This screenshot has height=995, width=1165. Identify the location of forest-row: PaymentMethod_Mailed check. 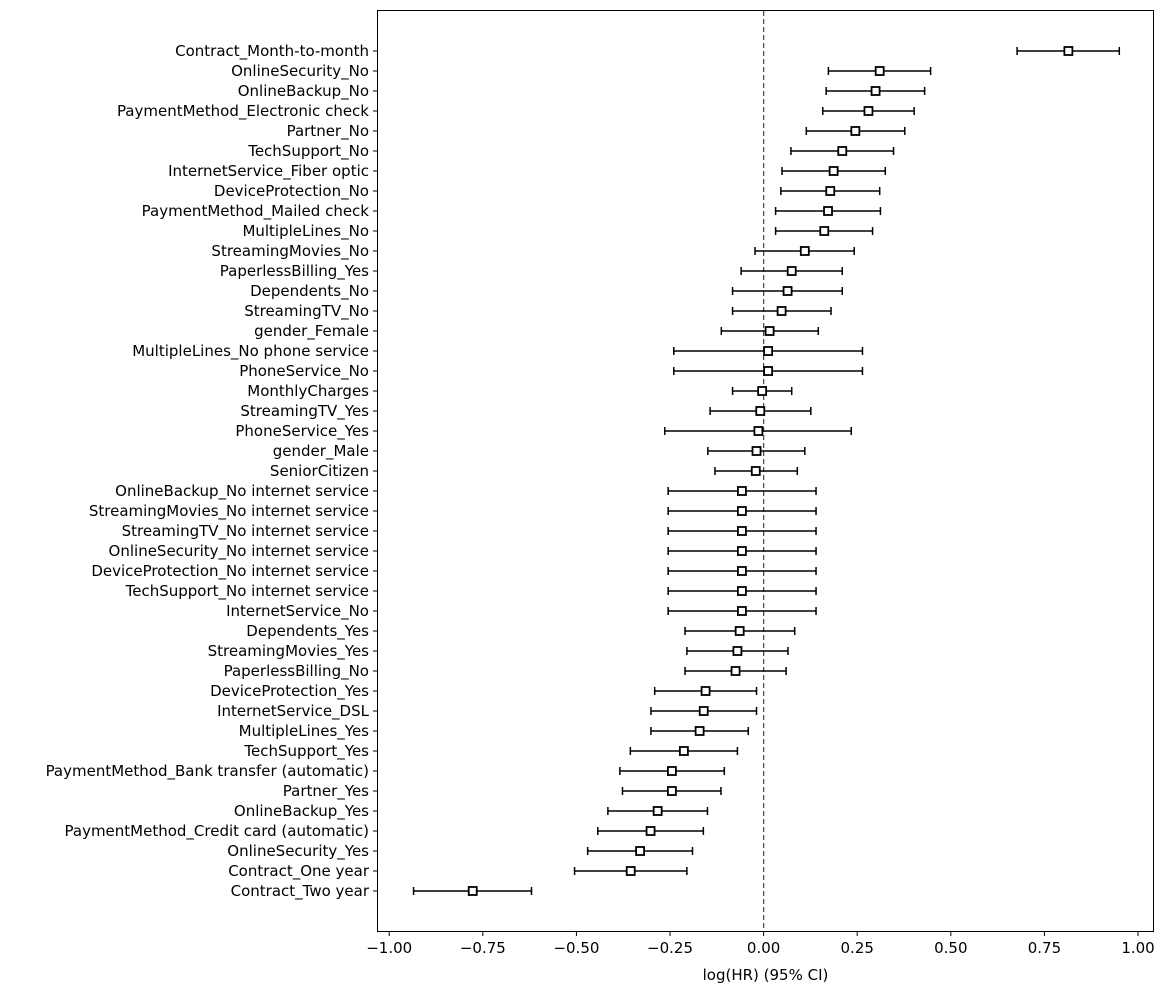
(512, 211).